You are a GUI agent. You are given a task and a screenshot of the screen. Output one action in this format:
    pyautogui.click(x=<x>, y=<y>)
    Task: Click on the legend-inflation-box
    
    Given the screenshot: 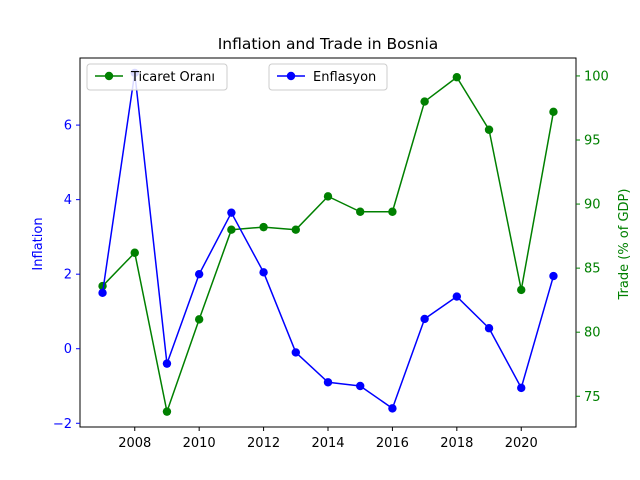 What is the action you would take?
    pyautogui.click(x=328, y=77)
    